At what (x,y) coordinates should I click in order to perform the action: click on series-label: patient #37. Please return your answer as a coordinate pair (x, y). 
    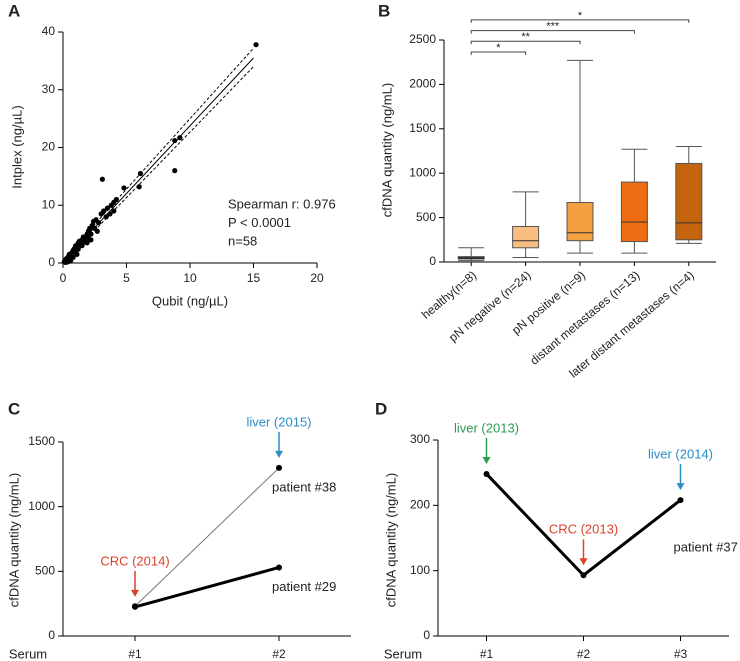
    Looking at the image, I should click on (706, 547).